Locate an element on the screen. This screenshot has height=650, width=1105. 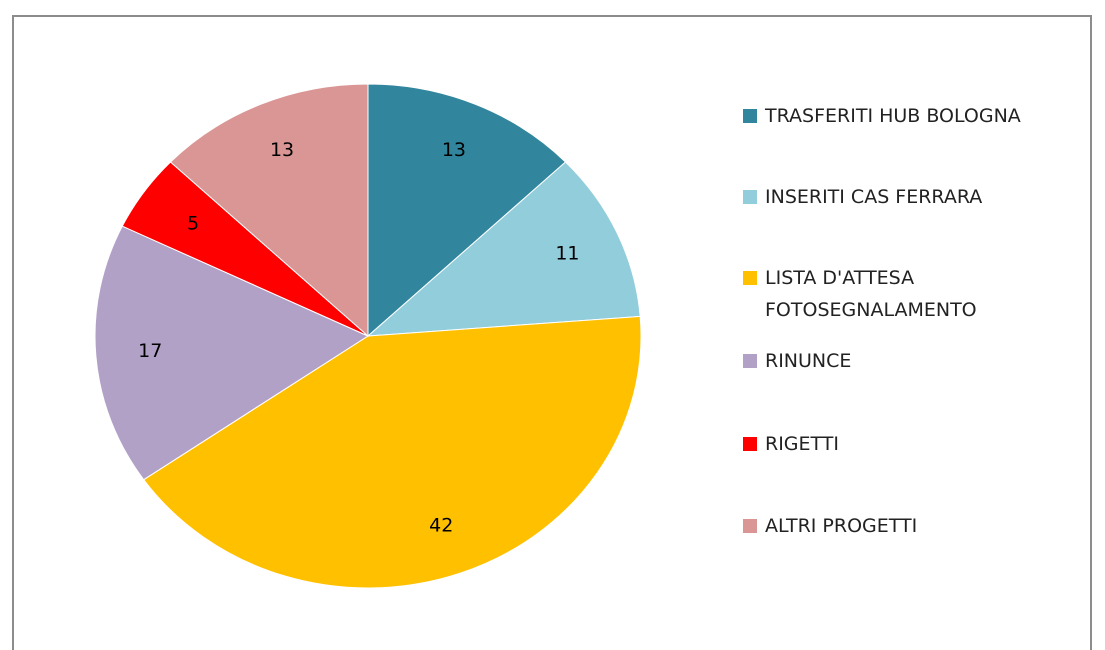
legend-item: RIGETTI is located at coordinates (918, 444).